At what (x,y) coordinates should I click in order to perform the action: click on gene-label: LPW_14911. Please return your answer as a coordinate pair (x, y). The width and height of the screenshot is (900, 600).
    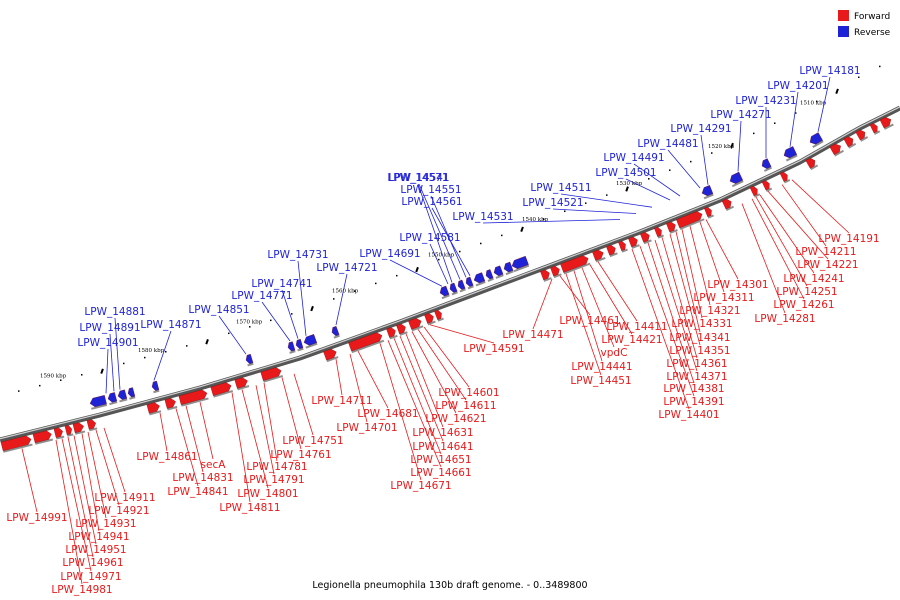
    Looking at the image, I should click on (124, 498).